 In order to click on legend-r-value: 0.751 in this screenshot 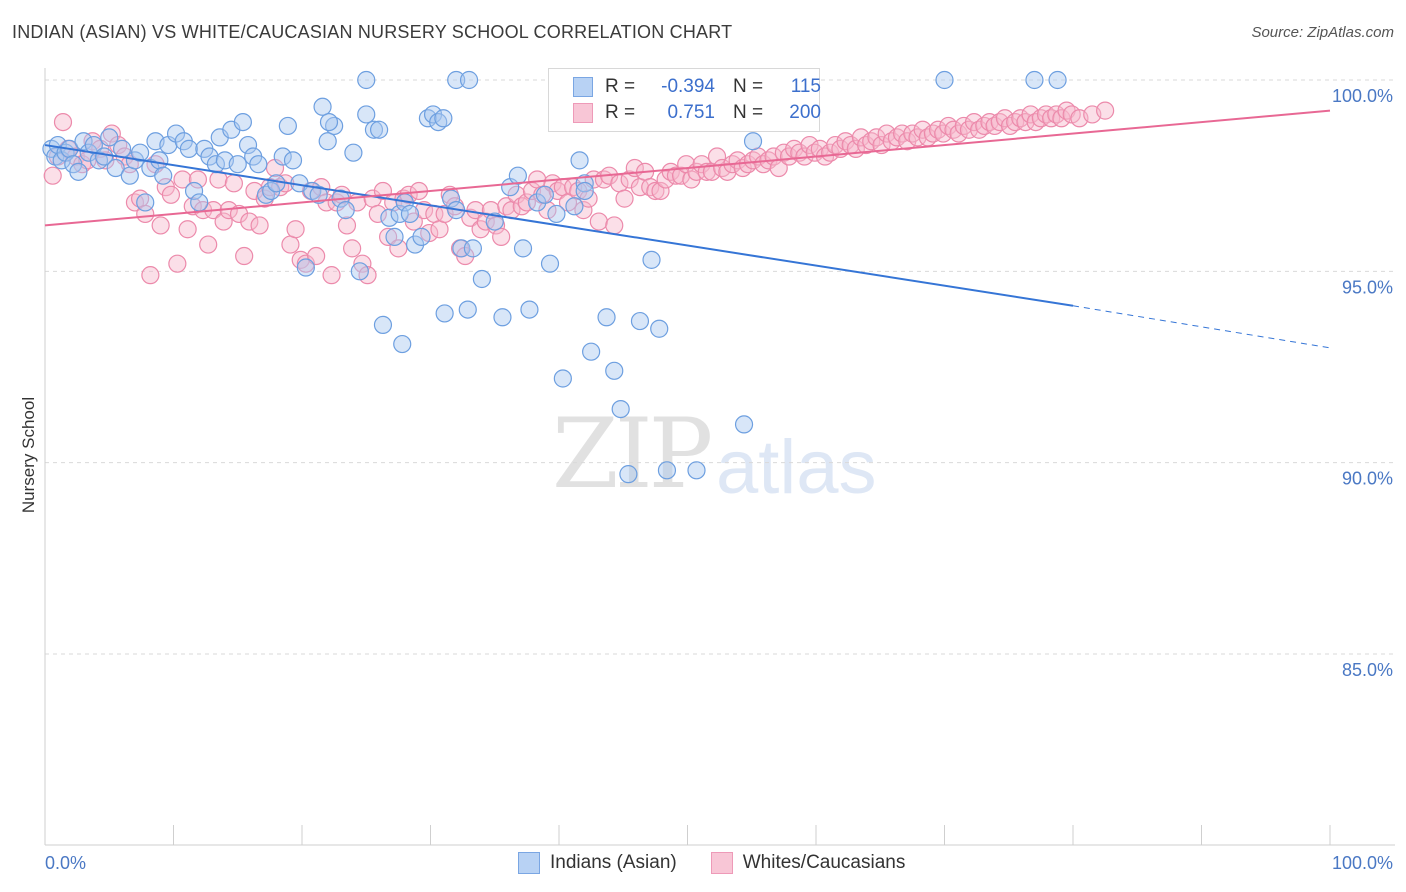, I will do `click(691, 112)`.